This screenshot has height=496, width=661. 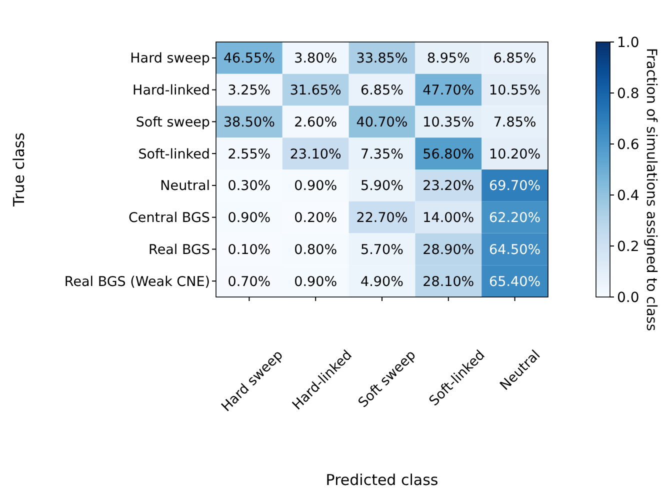 What do you see at coordinates (249, 186) in the screenshot?
I see `data-label: 0.30%` at bounding box center [249, 186].